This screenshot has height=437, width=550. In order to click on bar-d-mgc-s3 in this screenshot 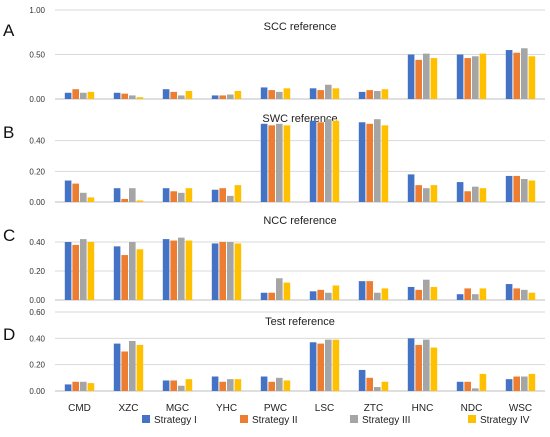, I will do `click(181, 388)`.